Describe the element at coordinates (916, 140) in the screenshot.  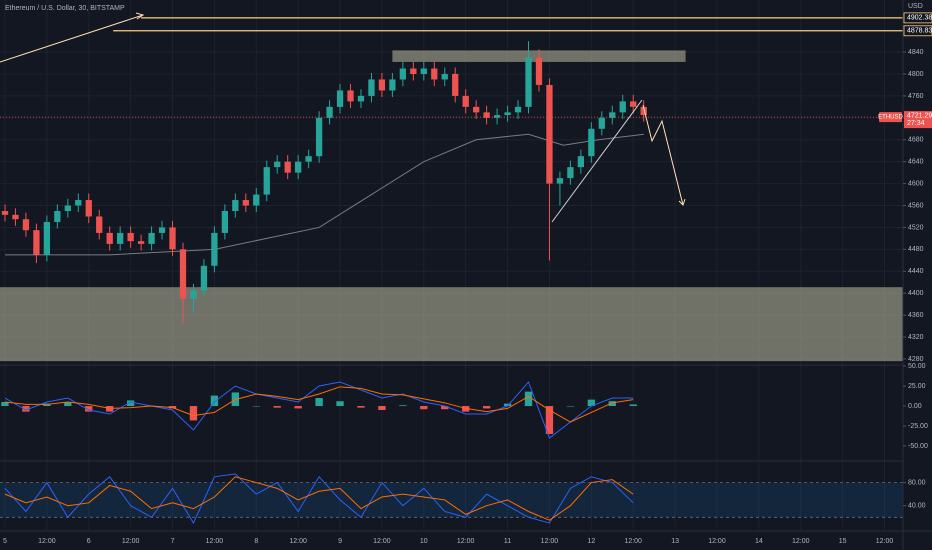
I see `y-tick-label: 4680` at that location.